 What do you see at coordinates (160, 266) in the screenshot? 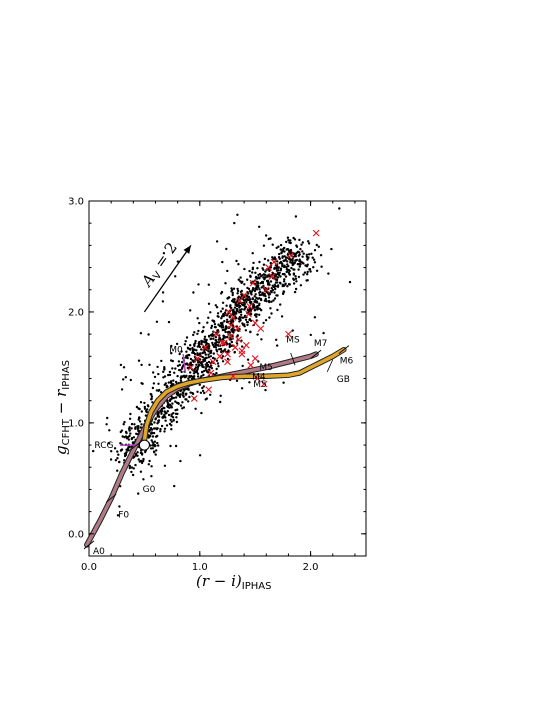
I see `reddening-vector-label: AV = 2` at bounding box center [160, 266].